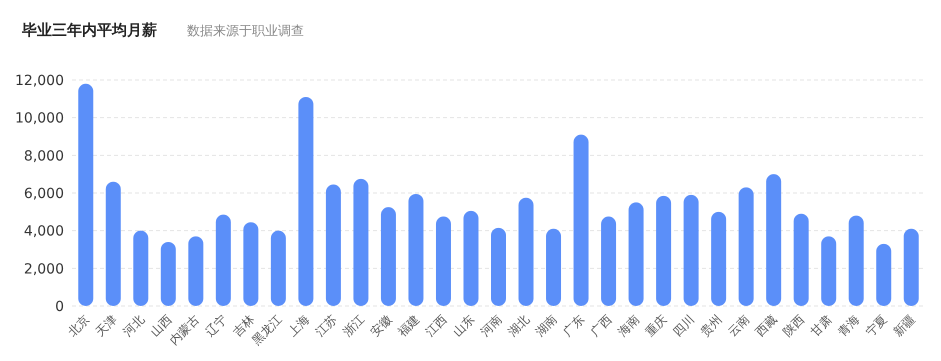  What do you see at coordinates (298, 326) in the screenshot?
I see `x-tick-label: 上海` at bounding box center [298, 326].